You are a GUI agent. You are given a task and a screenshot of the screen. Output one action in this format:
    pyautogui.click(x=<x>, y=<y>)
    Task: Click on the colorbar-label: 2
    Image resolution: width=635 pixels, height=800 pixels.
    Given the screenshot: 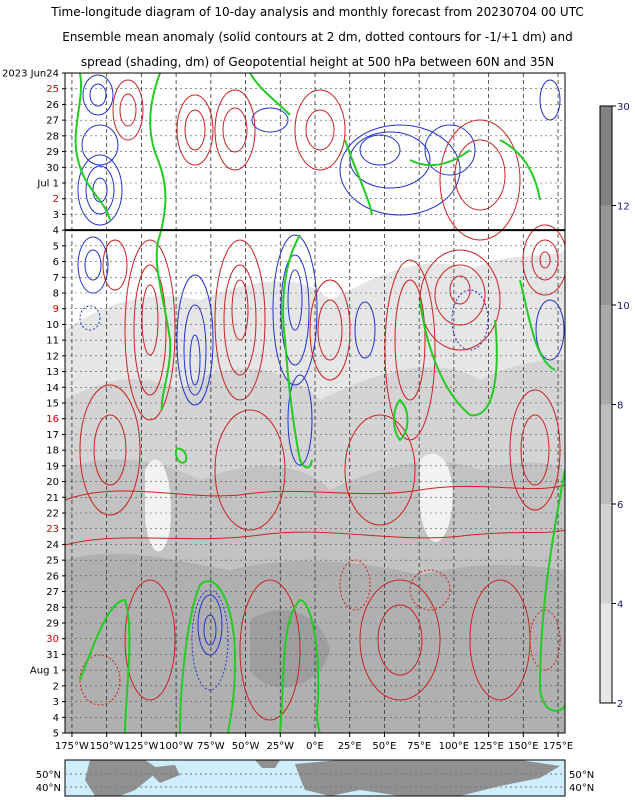 What is the action you would take?
    pyautogui.click(x=620, y=704)
    